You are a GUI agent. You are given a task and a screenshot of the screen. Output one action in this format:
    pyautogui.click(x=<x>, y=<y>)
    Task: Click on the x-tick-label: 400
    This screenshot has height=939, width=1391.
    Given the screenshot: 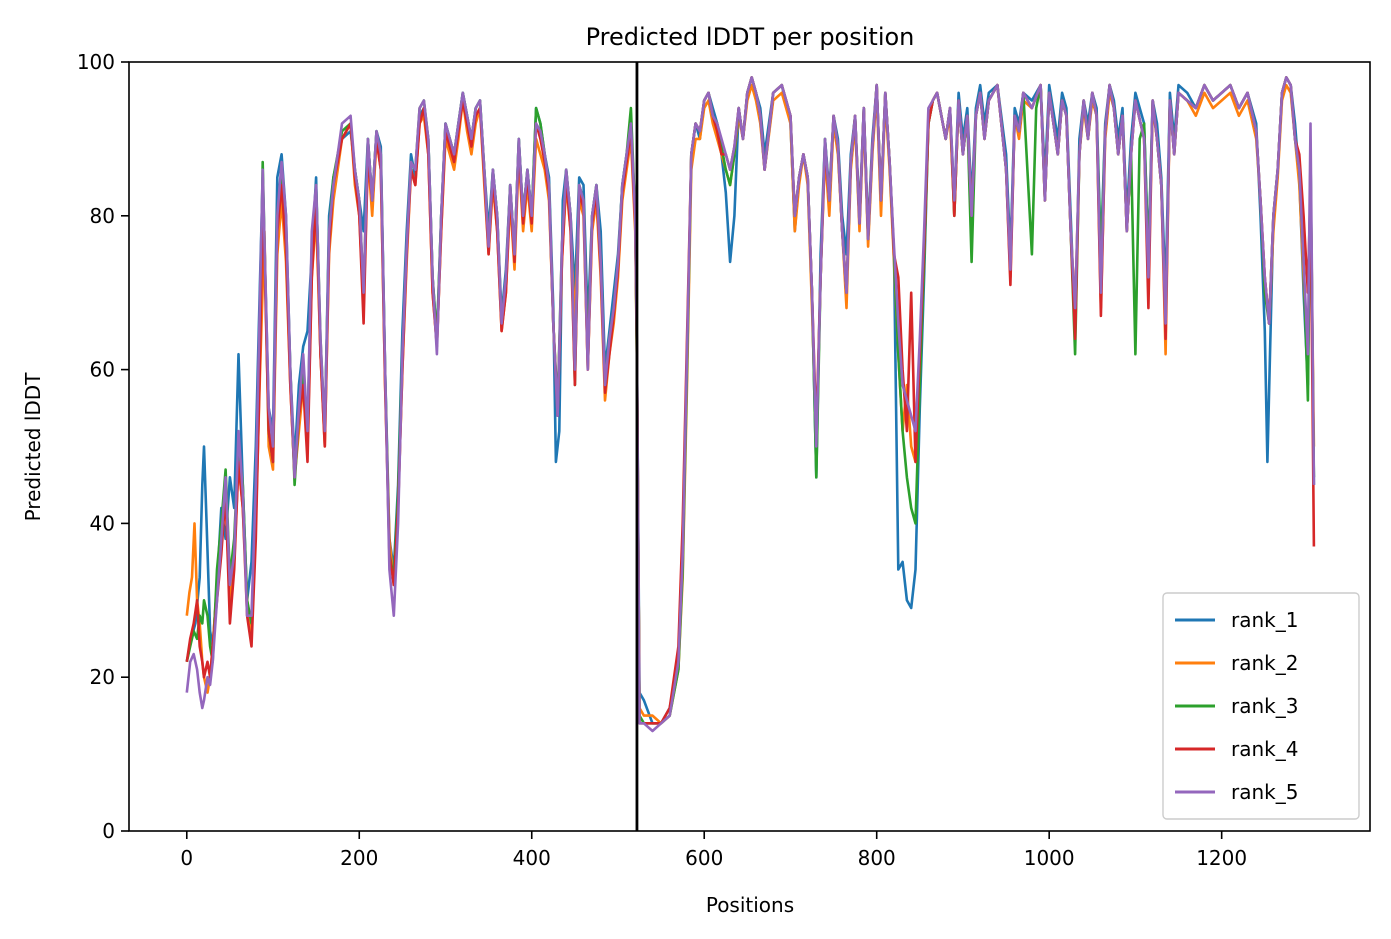 What is the action you would take?
    pyautogui.click(x=532, y=858)
    